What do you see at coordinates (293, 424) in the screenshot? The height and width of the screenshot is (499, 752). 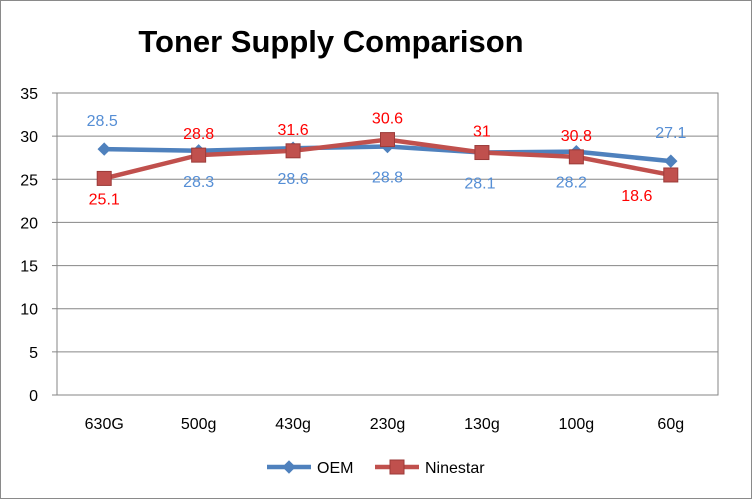 I see `x-tick-label: 430g` at bounding box center [293, 424].